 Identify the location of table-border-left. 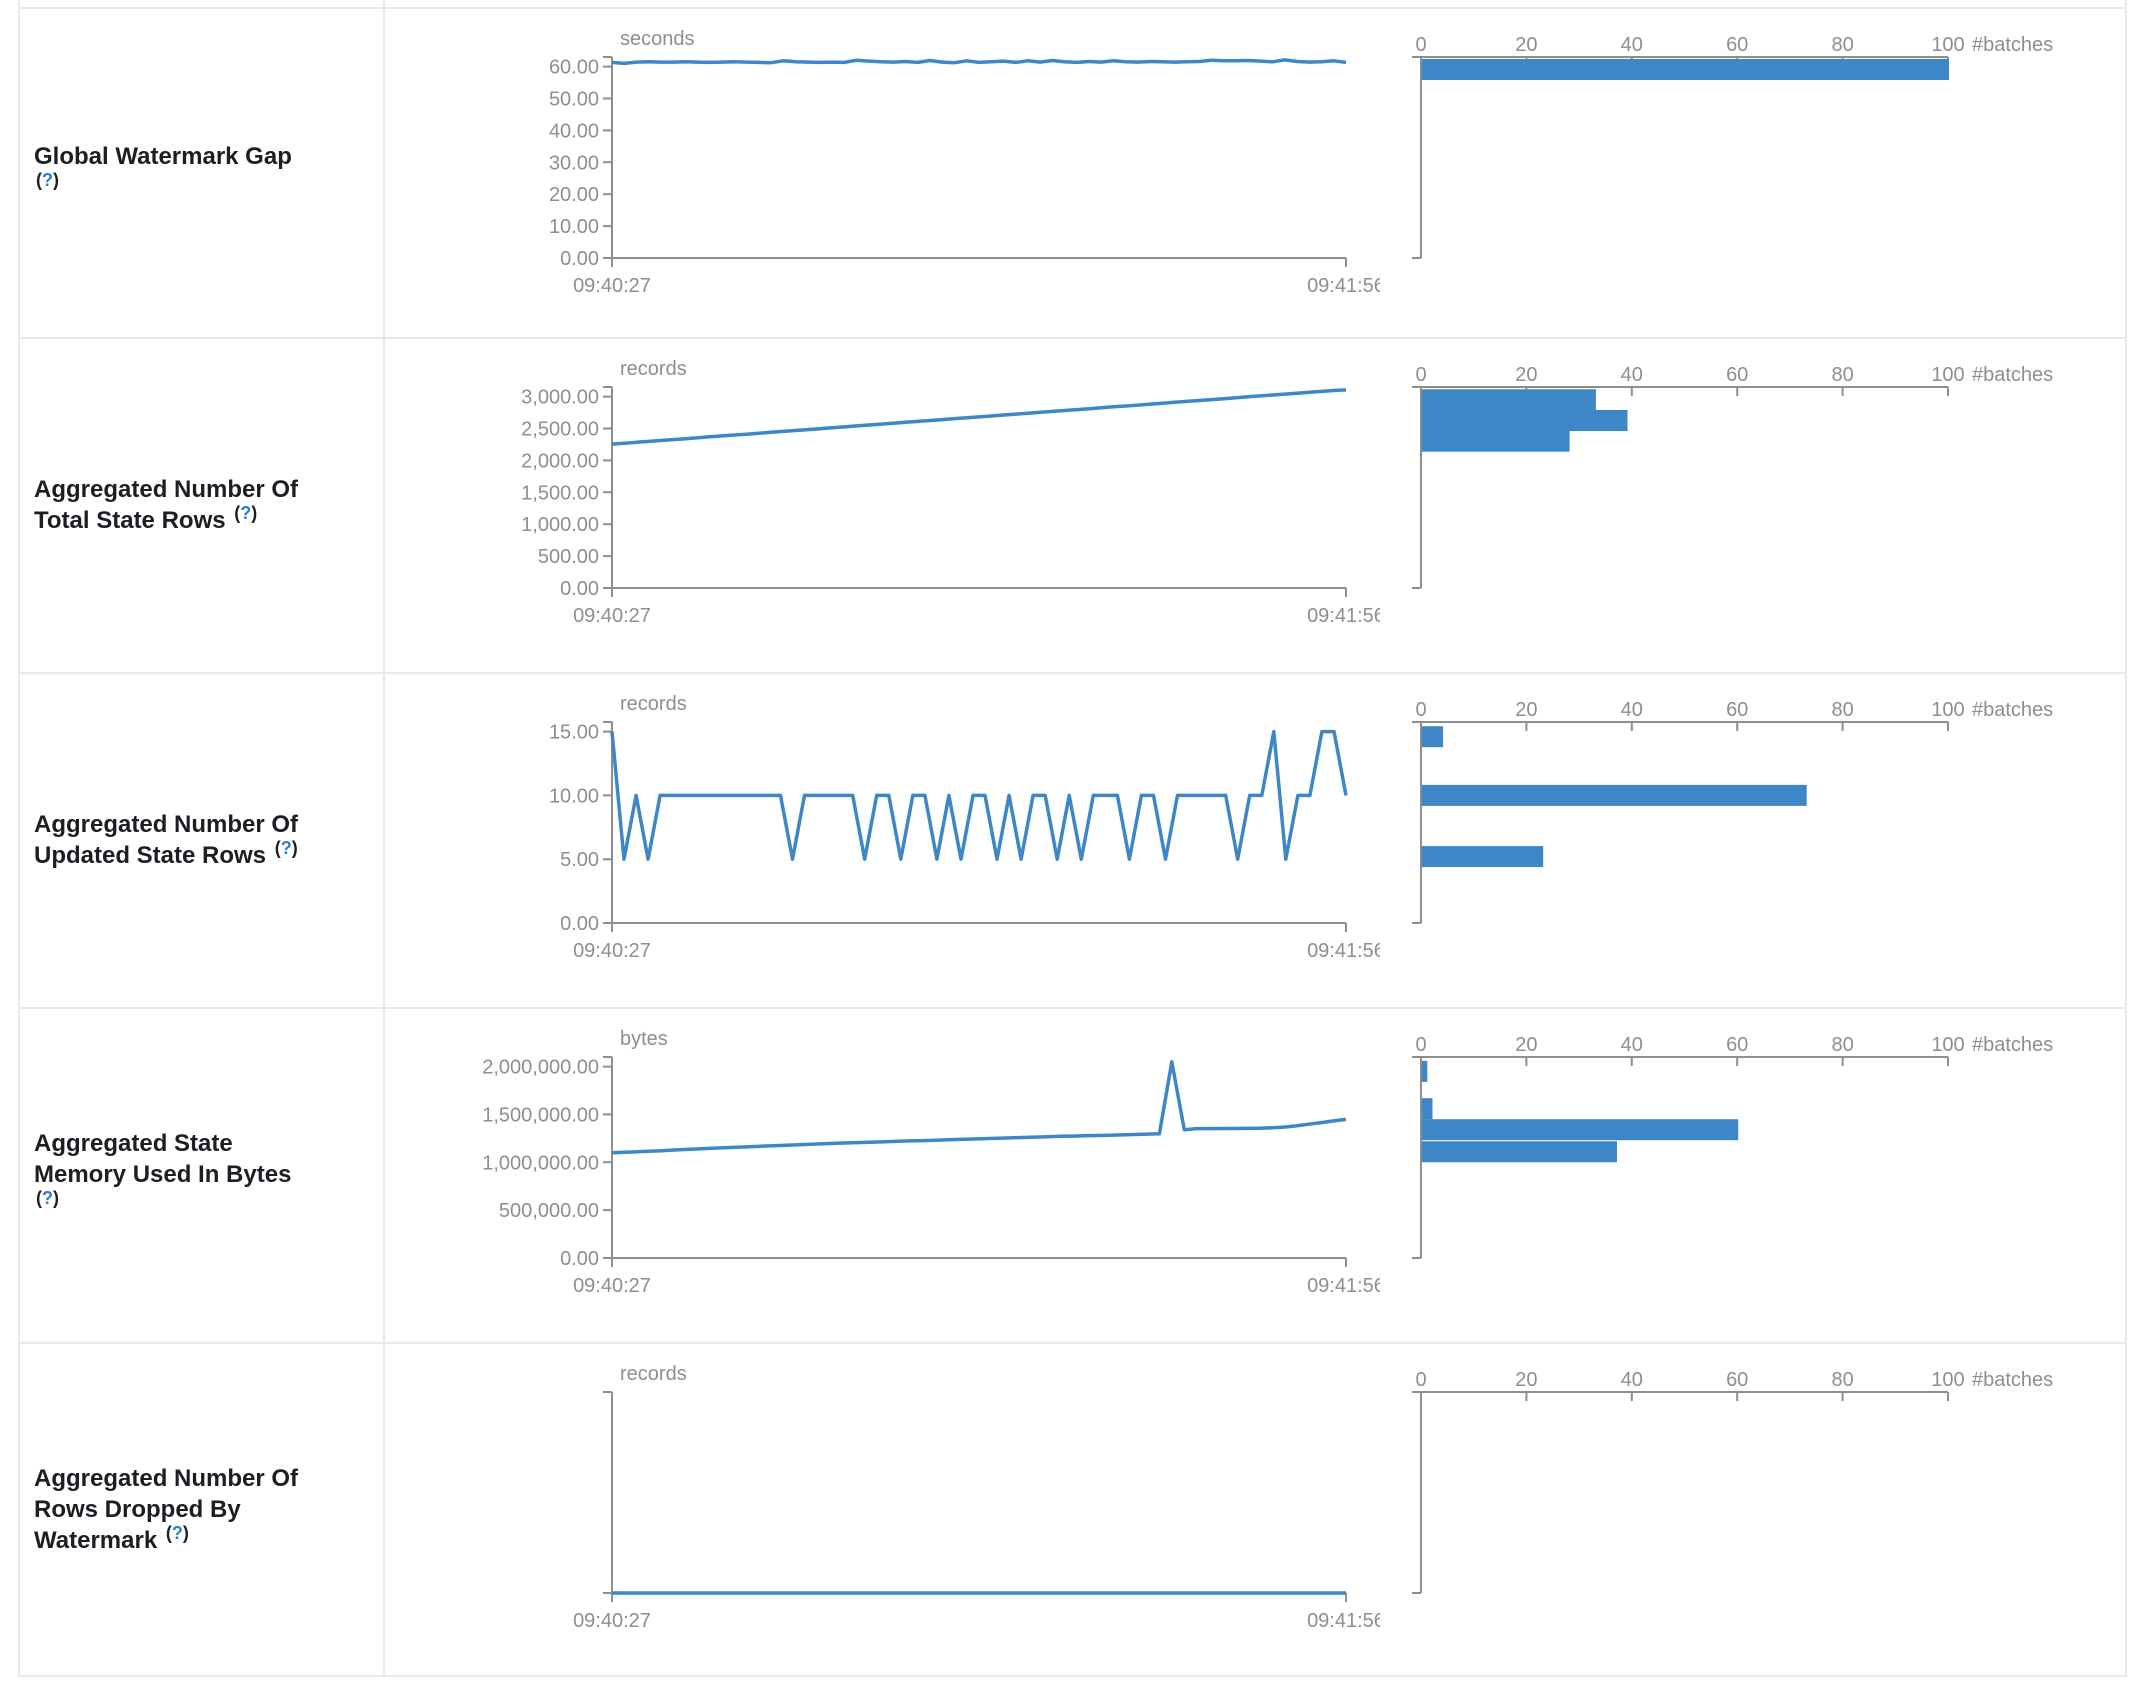
(19, 838).